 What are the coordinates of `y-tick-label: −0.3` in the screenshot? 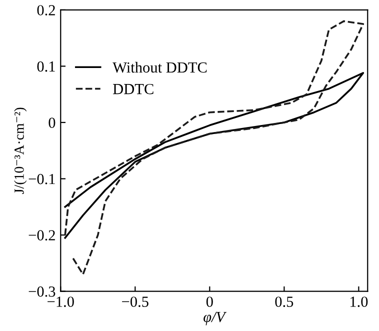 It's located at (42, 291).